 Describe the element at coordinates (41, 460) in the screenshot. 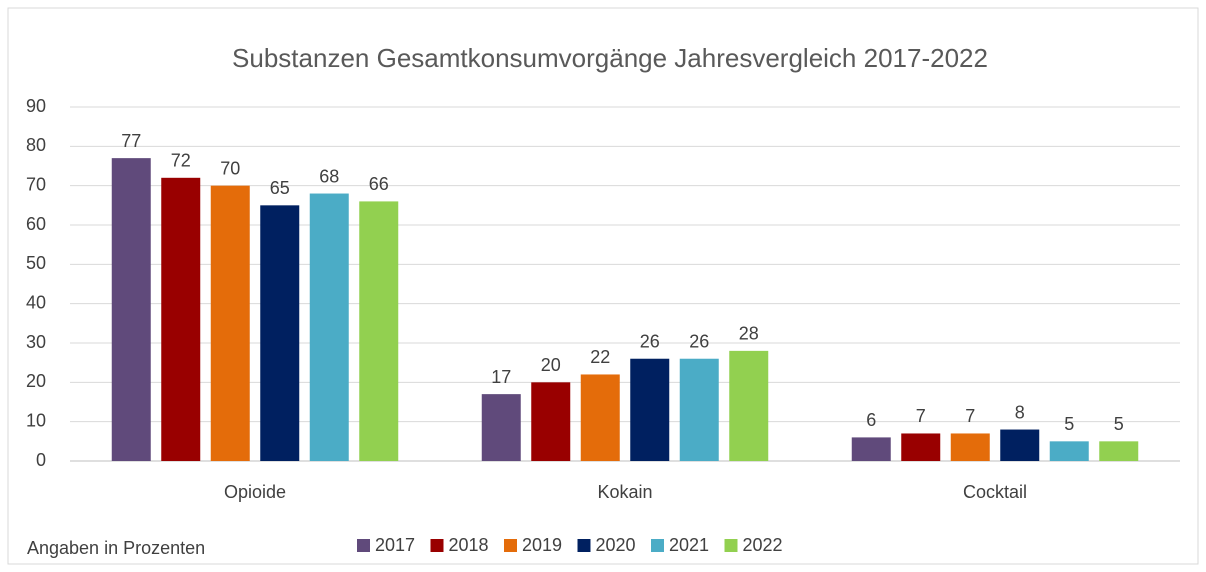

I see `y-tick-label: 0` at that location.